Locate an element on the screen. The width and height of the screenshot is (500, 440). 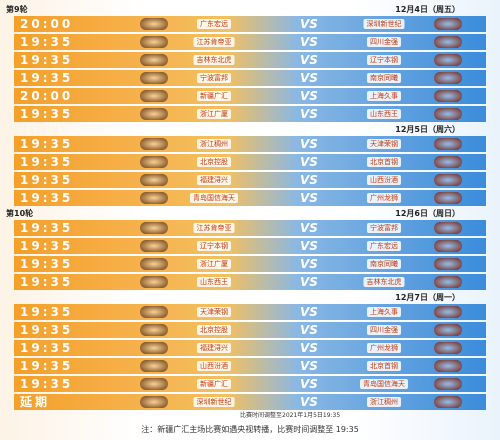
game-row: 19:35 山西汾酒 VS 北京首钢 is located at coordinates (250, 366).